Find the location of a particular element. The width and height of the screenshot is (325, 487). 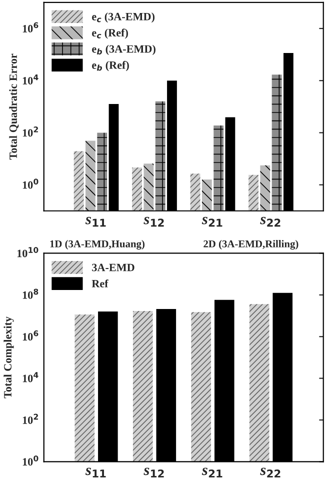

y-axis-title: Total Quadratic Error is located at coordinates (14, 107).